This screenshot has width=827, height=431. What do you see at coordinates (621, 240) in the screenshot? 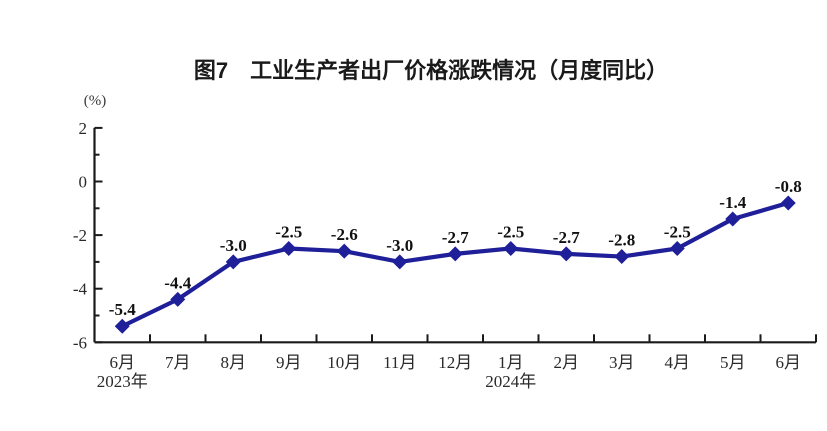
I see `data-point-label: -2.8` at bounding box center [621, 240].